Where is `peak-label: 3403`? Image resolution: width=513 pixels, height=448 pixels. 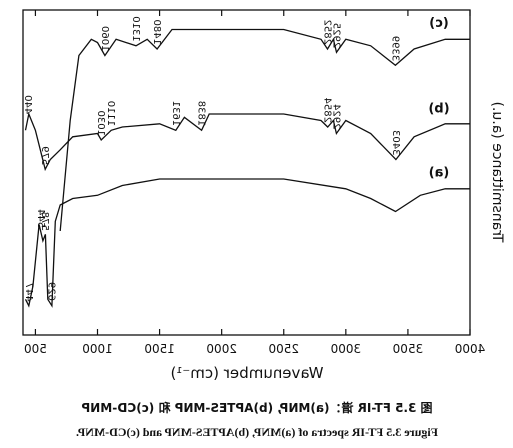
peak-label: 3403 is located at coordinates (395, 142).